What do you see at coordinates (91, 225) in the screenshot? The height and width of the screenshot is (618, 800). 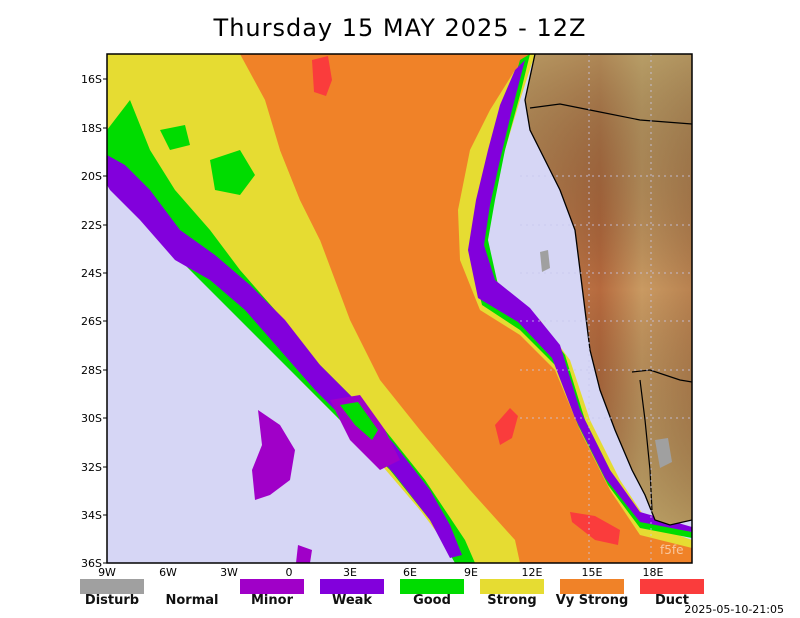 I see `lat-label-22s: 22S` at bounding box center [91, 225].